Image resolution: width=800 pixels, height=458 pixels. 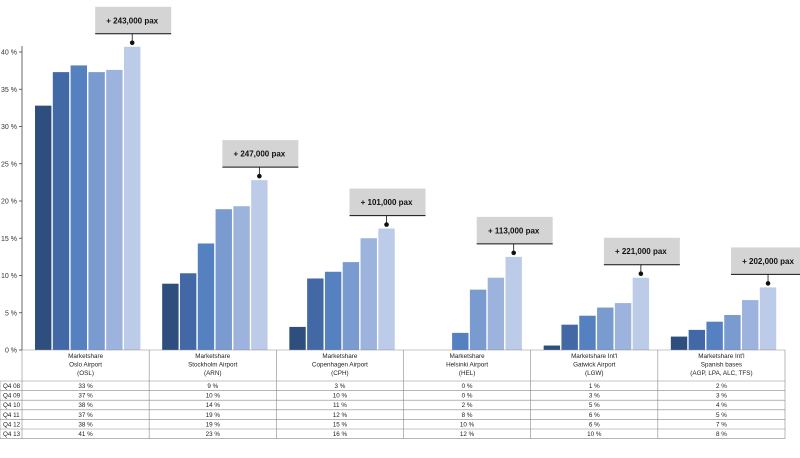 I want to click on row-label: Q4 09, so click(x=12, y=396).